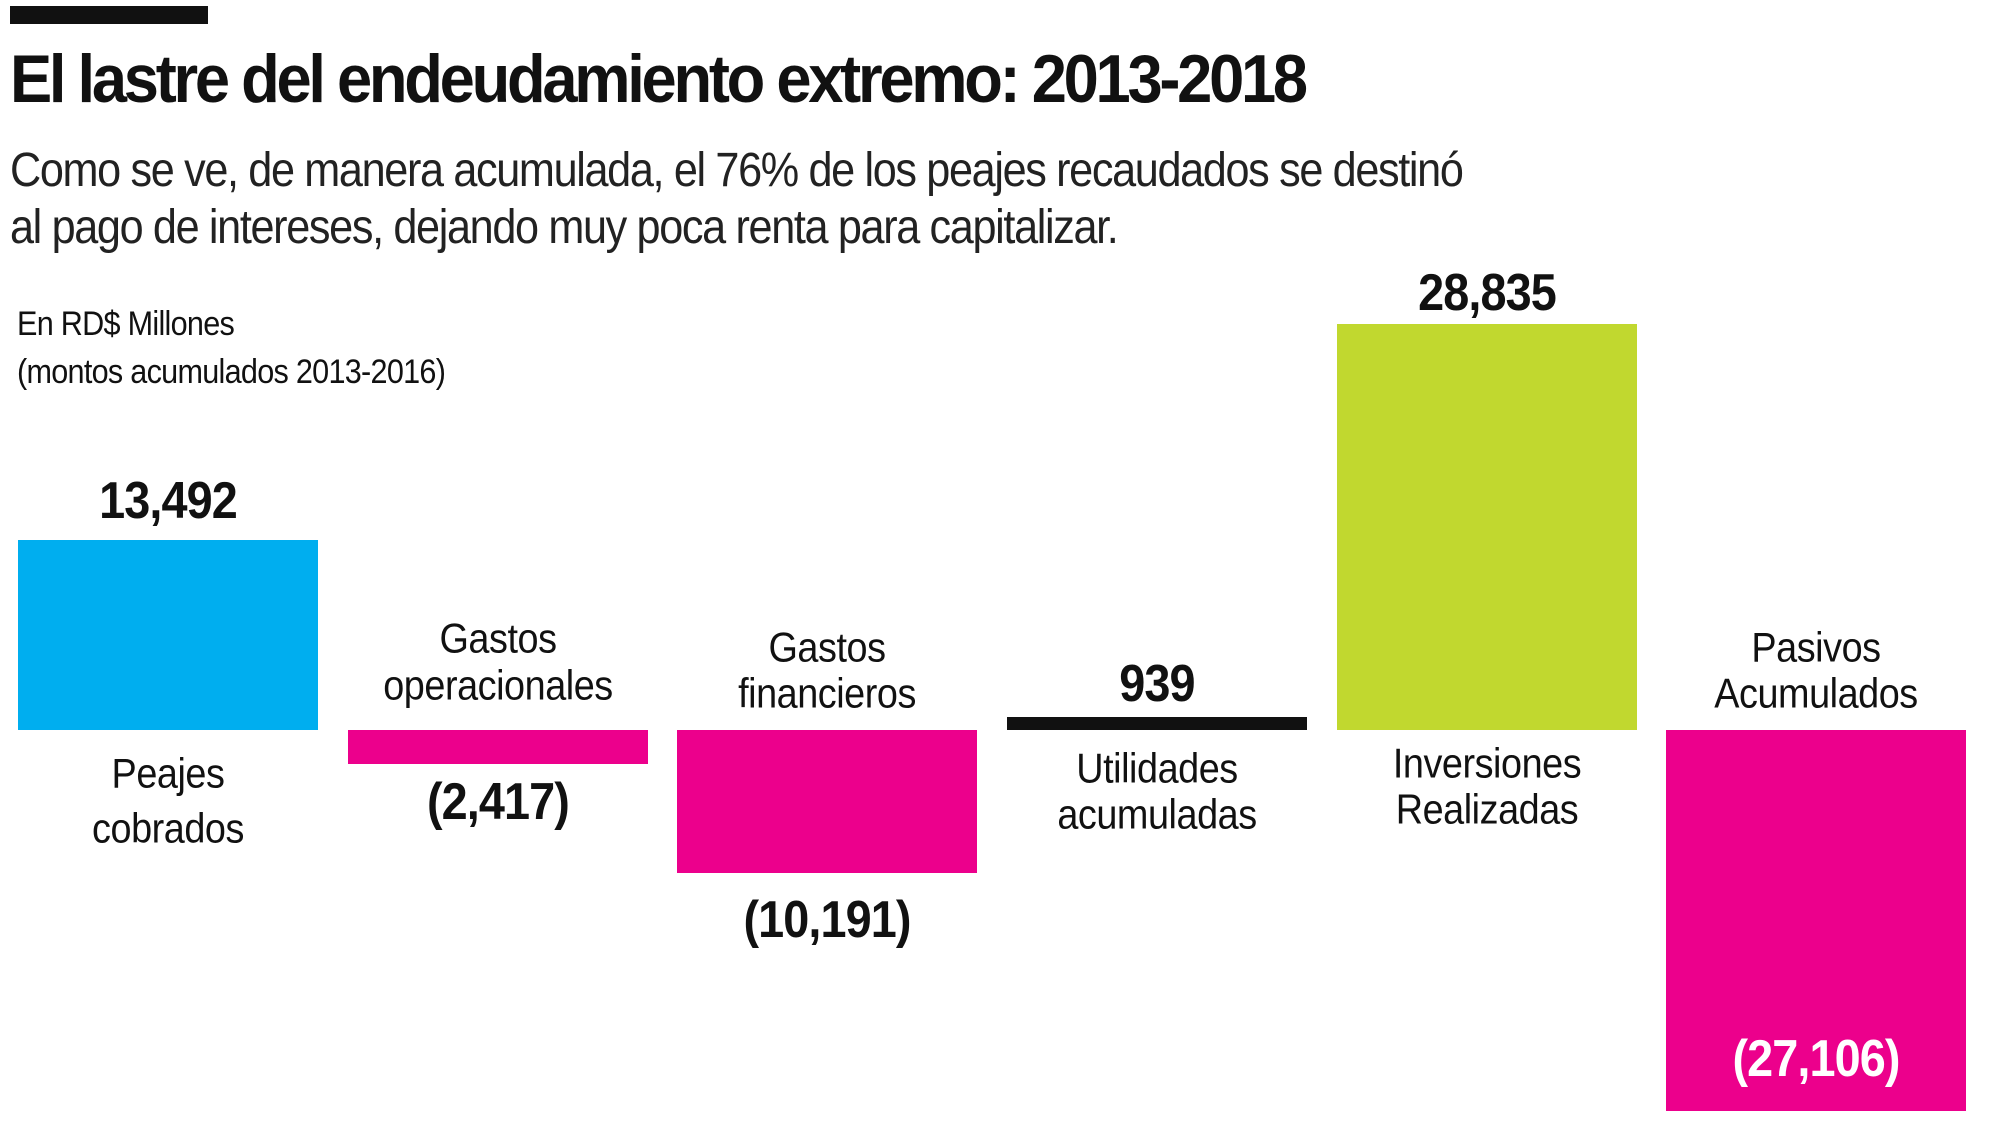 This screenshot has height=1132, width=2000. I want to click on data-label: 939, so click(1157, 684).